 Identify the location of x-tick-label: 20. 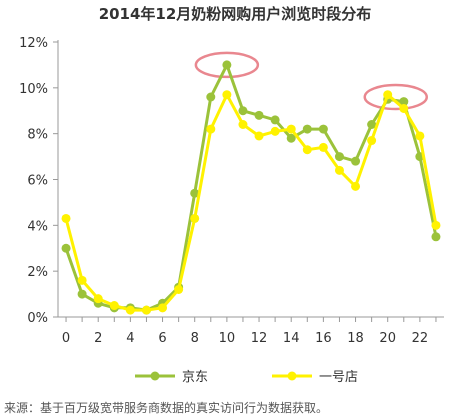
(387, 338).